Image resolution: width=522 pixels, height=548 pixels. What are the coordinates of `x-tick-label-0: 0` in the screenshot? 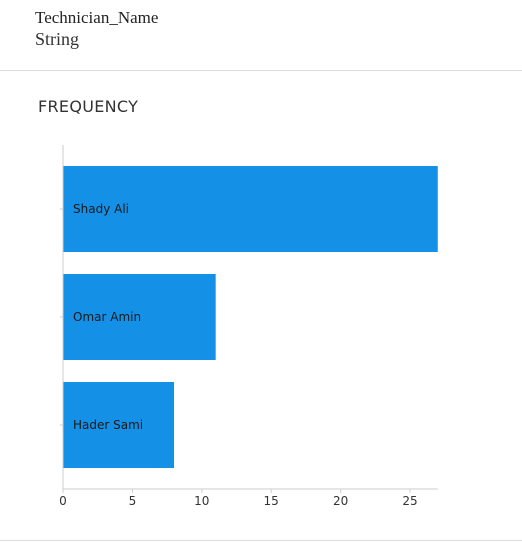 It's located at (63, 501).